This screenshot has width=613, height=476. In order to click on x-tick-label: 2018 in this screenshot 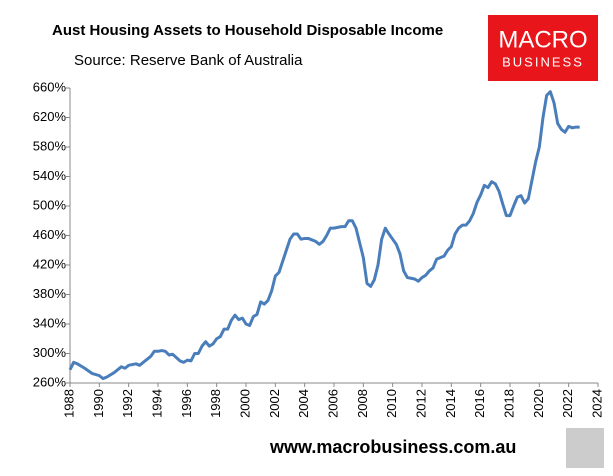, I will do `click(508, 403)`.